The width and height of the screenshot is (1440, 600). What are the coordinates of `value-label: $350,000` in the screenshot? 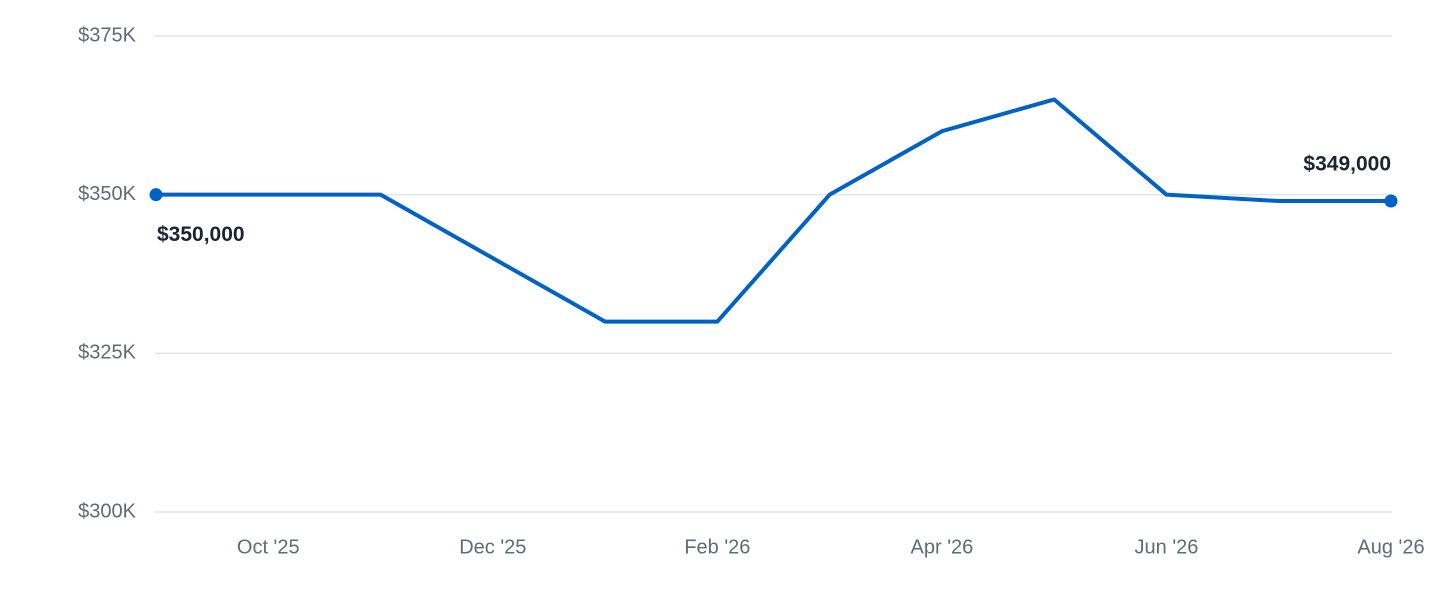 It's located at (201, 234).